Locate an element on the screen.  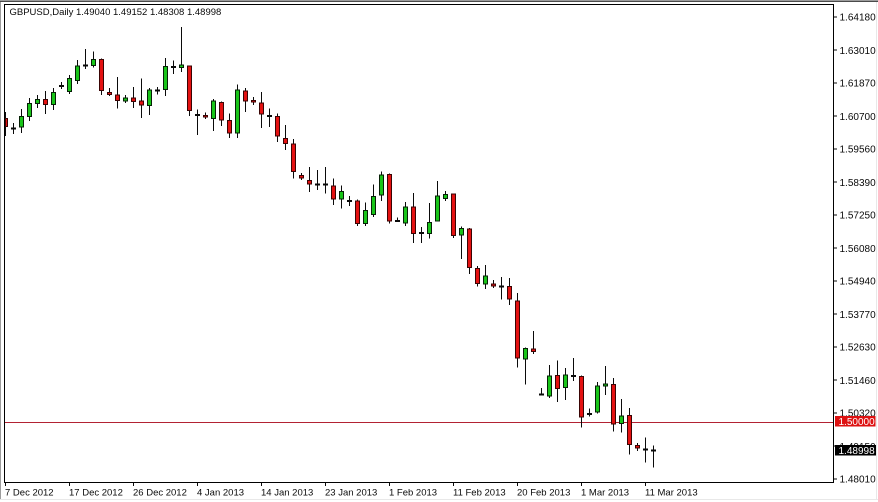
svg-text: 1.53770 is located at coordinates (858, 315).